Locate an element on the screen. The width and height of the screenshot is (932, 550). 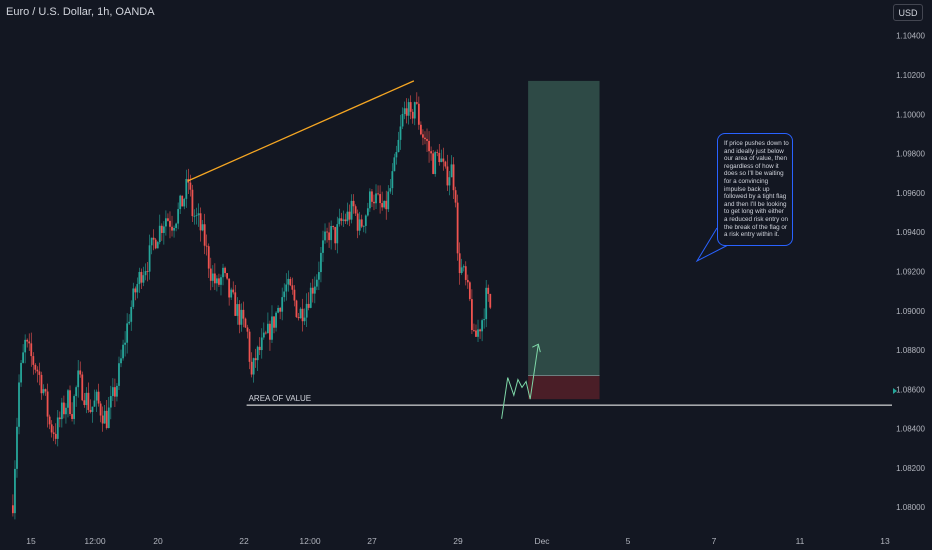
currency-button: USD is located at coordinates (908, 12).